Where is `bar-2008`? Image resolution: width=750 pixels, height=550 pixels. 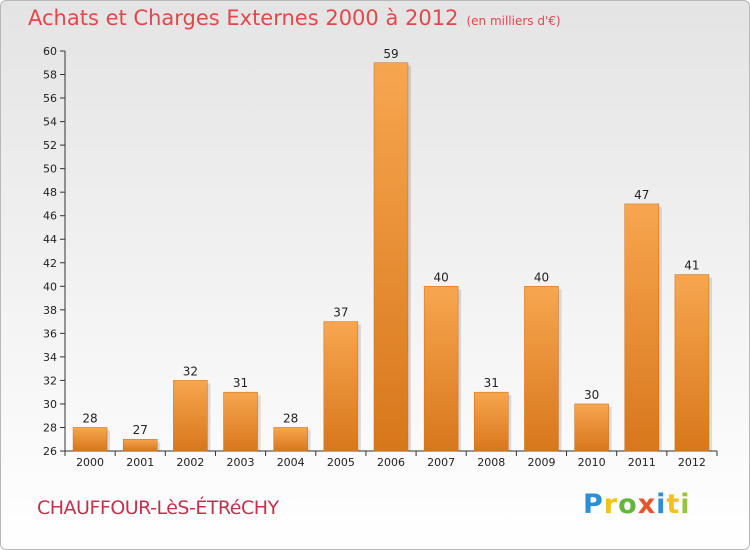
bar-2008 is located at coordinates (491, 421).